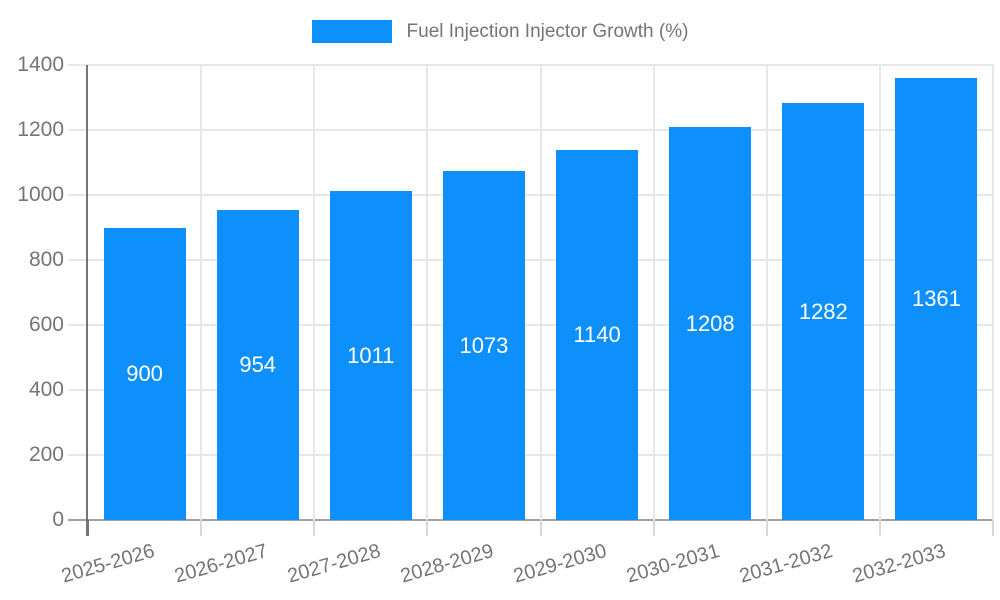 Image resolution: width=1000 pixels, height=600 pixels. I want to click on y-axis-line, so click(87, 300).